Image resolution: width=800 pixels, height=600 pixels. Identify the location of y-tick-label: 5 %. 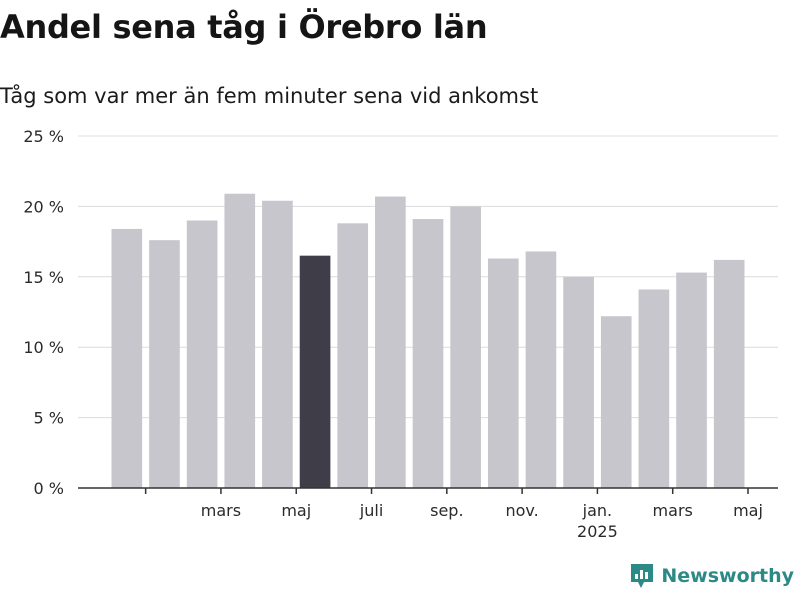
(49, 418).